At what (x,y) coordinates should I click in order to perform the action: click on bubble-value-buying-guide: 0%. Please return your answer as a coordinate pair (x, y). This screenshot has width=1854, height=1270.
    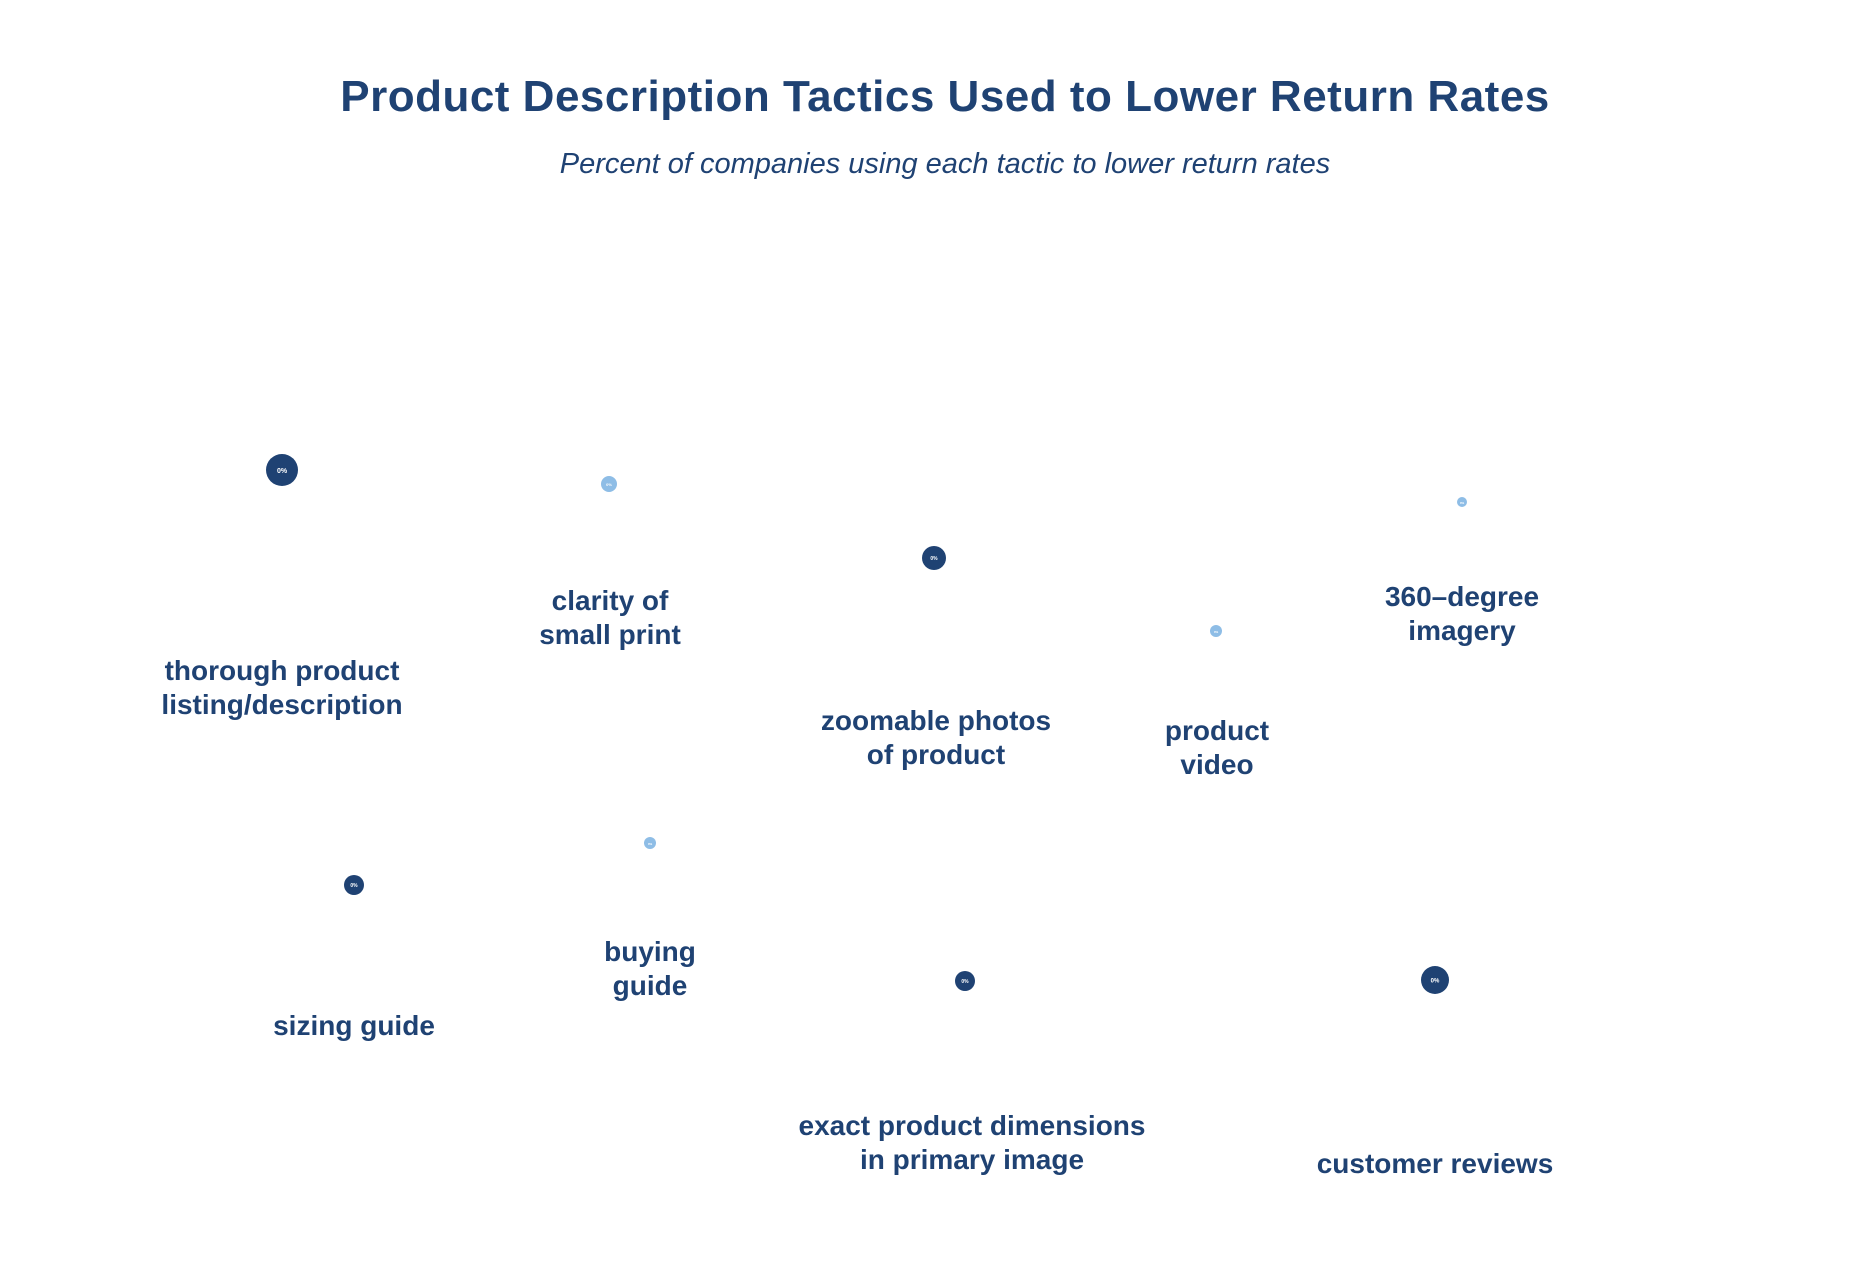
    Looking at the image, I should click on (650, 844).